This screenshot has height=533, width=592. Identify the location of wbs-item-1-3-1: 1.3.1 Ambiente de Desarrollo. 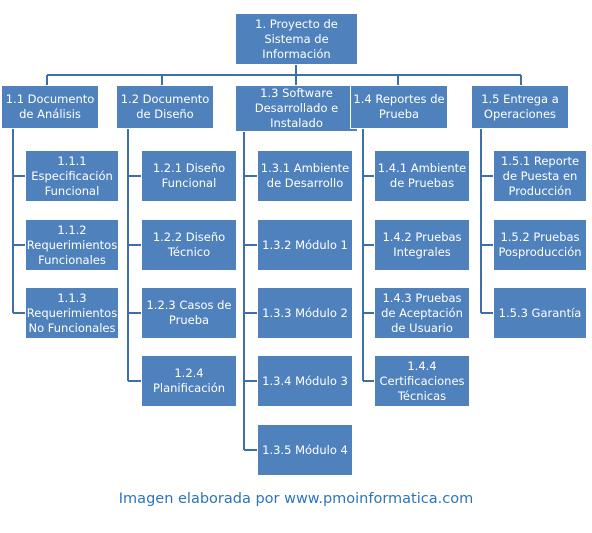
(305, 176).